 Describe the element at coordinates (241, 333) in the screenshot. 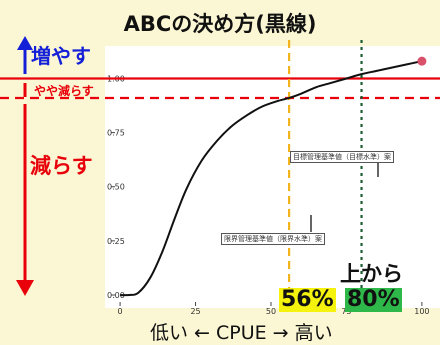

I see `x-axis-label: 低い ← CPUE → 高い` at that location.